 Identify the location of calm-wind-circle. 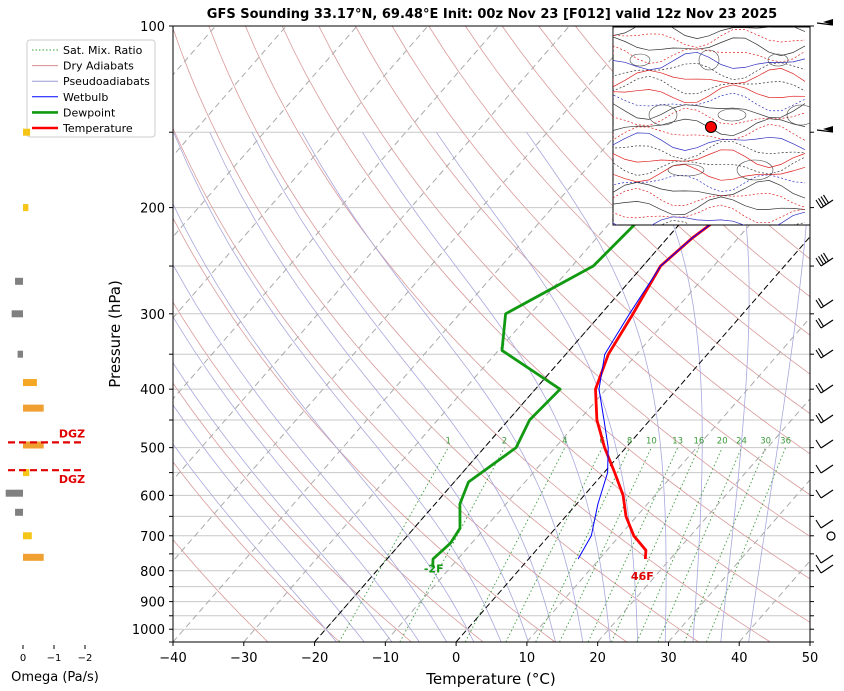
(831, 536).